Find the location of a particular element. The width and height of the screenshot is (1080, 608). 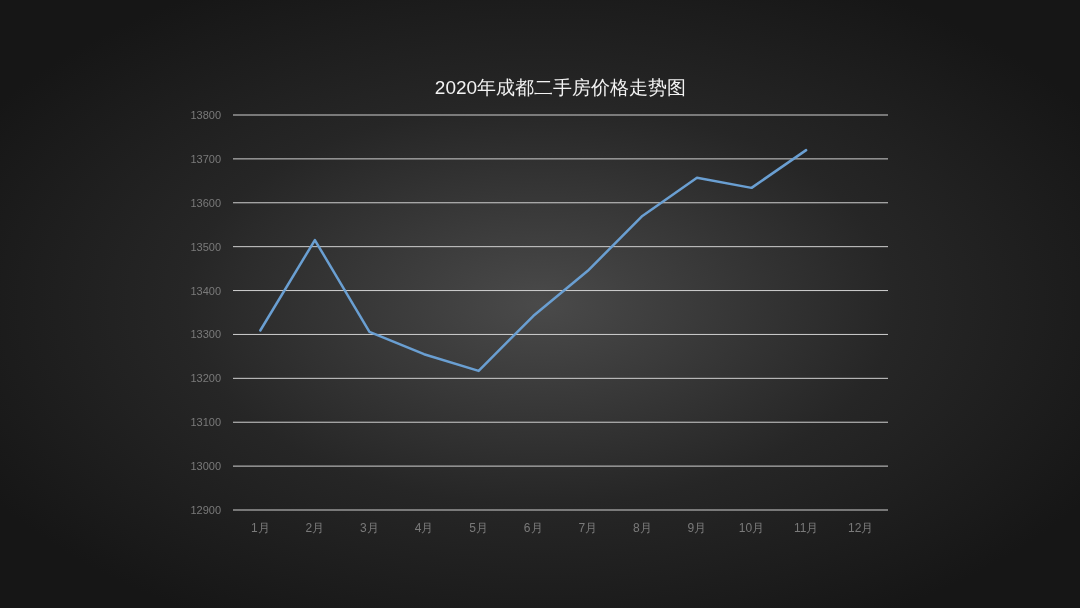

y-tick-label: 13200 is located at coordinates (205, 378).